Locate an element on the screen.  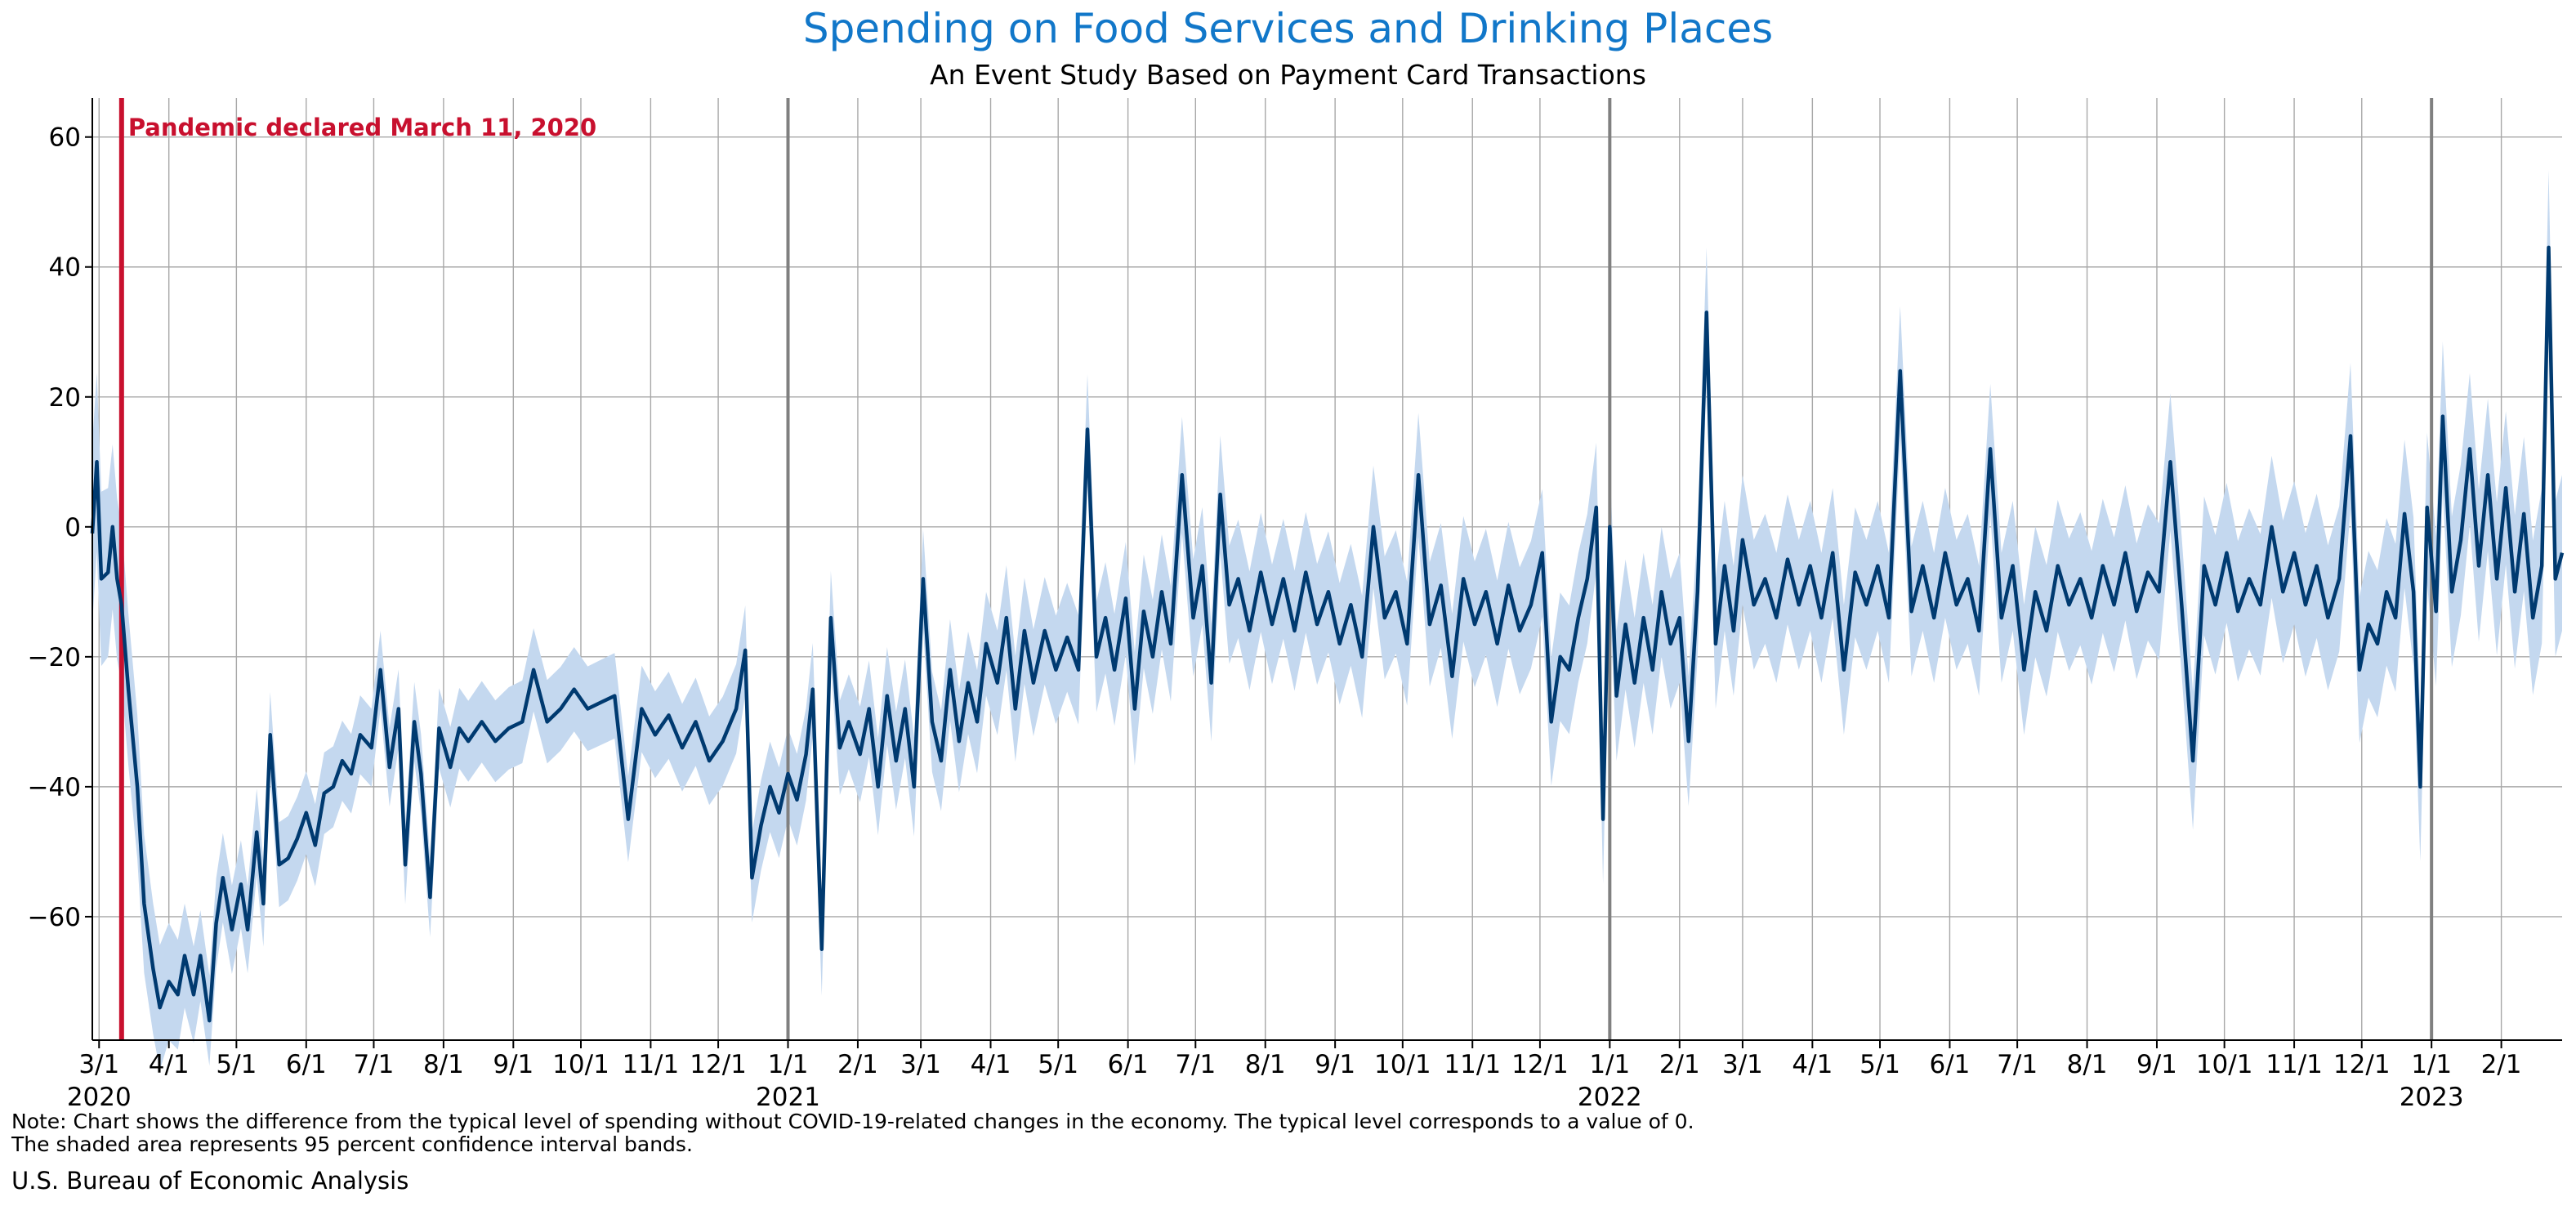
y-tick-label: 20 is located at coordinates (65, 398).